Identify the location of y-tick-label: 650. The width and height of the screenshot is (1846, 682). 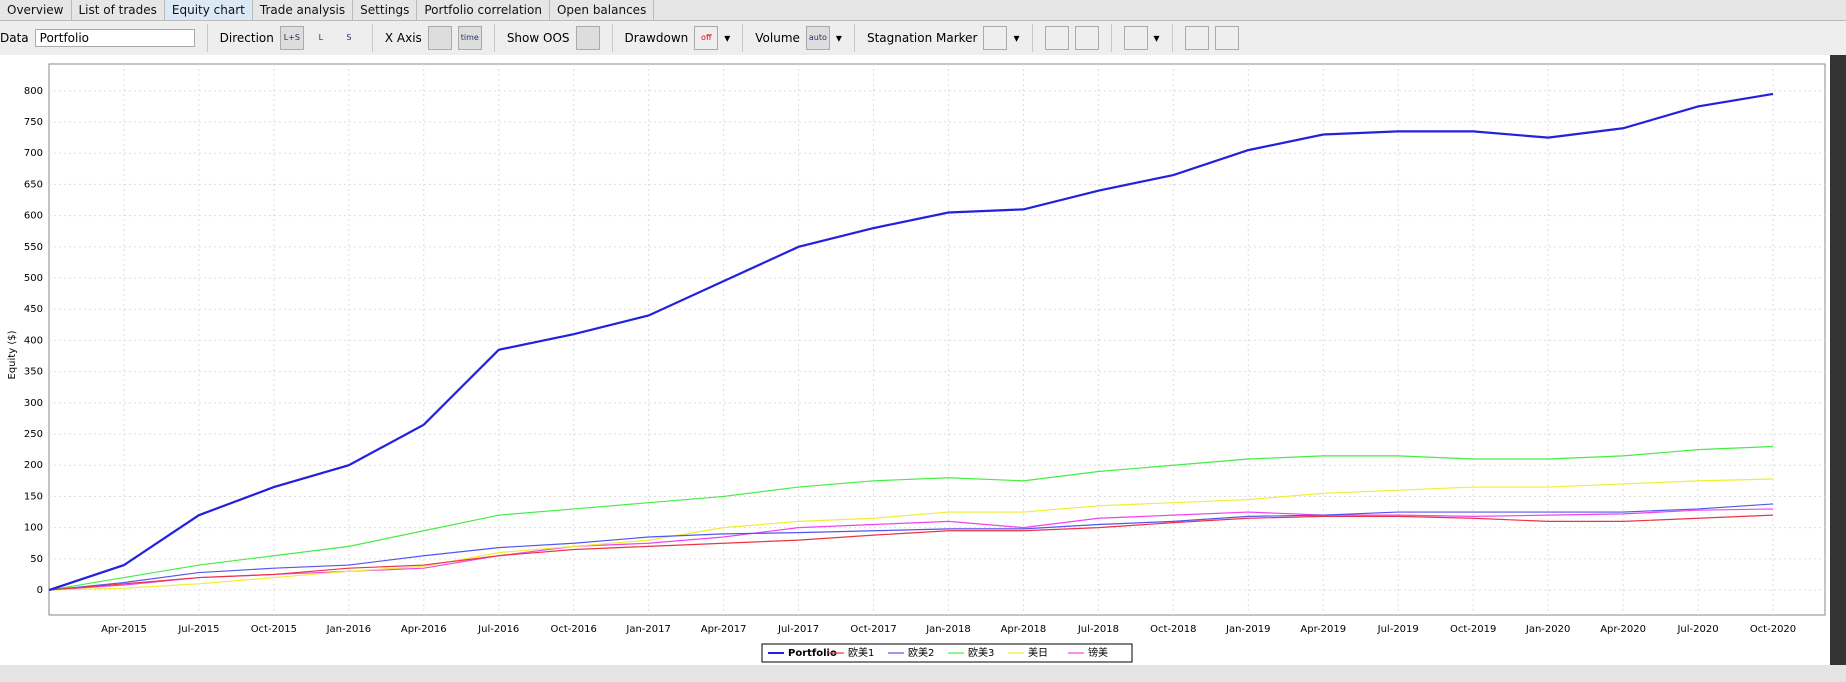
(33, 184).